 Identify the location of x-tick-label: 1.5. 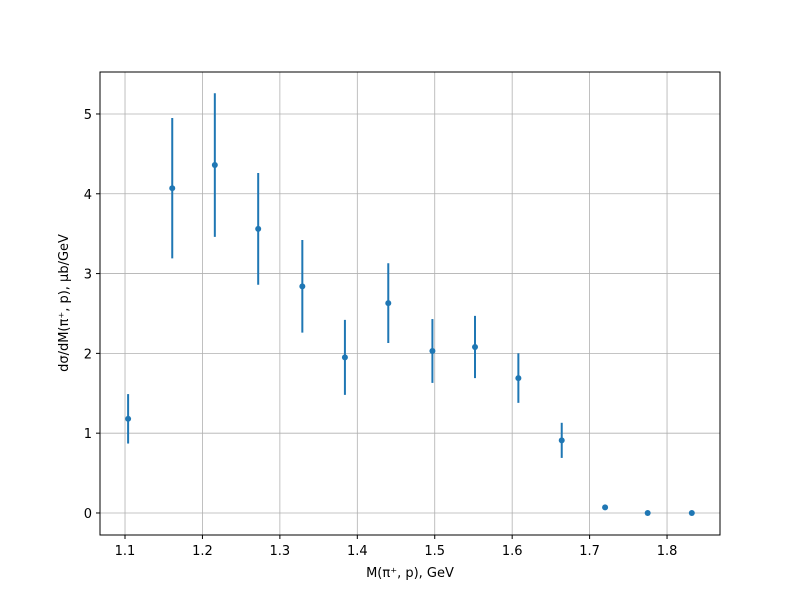
(434, 551).